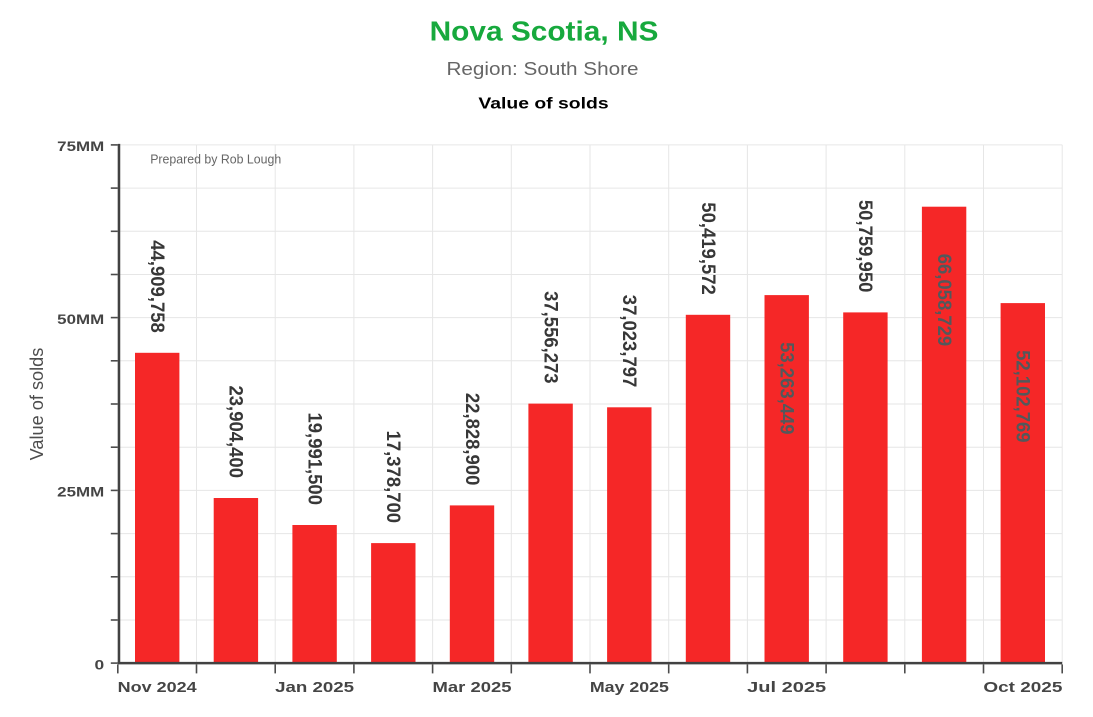 The width and height of the screenshot is (1093, 717). Describe the element at coordinates (472, 687) in the screenshot. I see `svg-text: Mar 2025` at that location.